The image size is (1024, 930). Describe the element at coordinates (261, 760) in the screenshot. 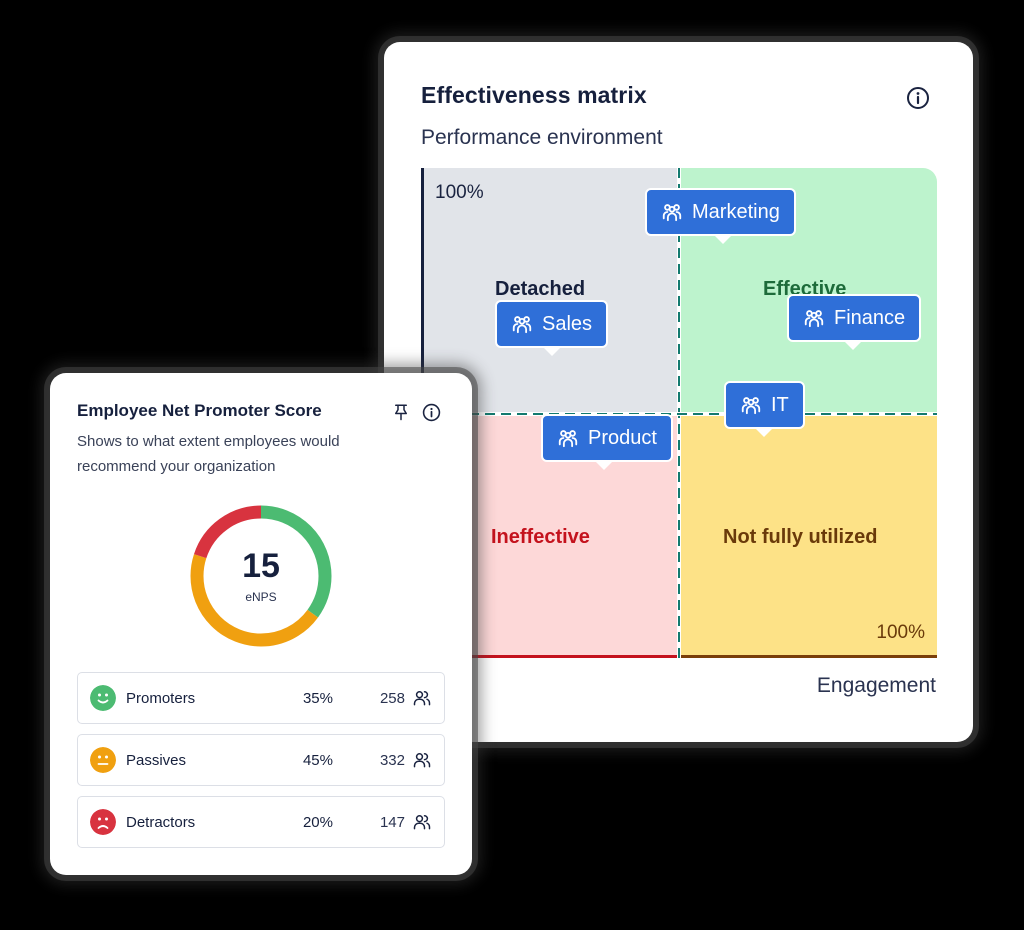

I see `list-item-passives: Passives 45% 332` at that location.